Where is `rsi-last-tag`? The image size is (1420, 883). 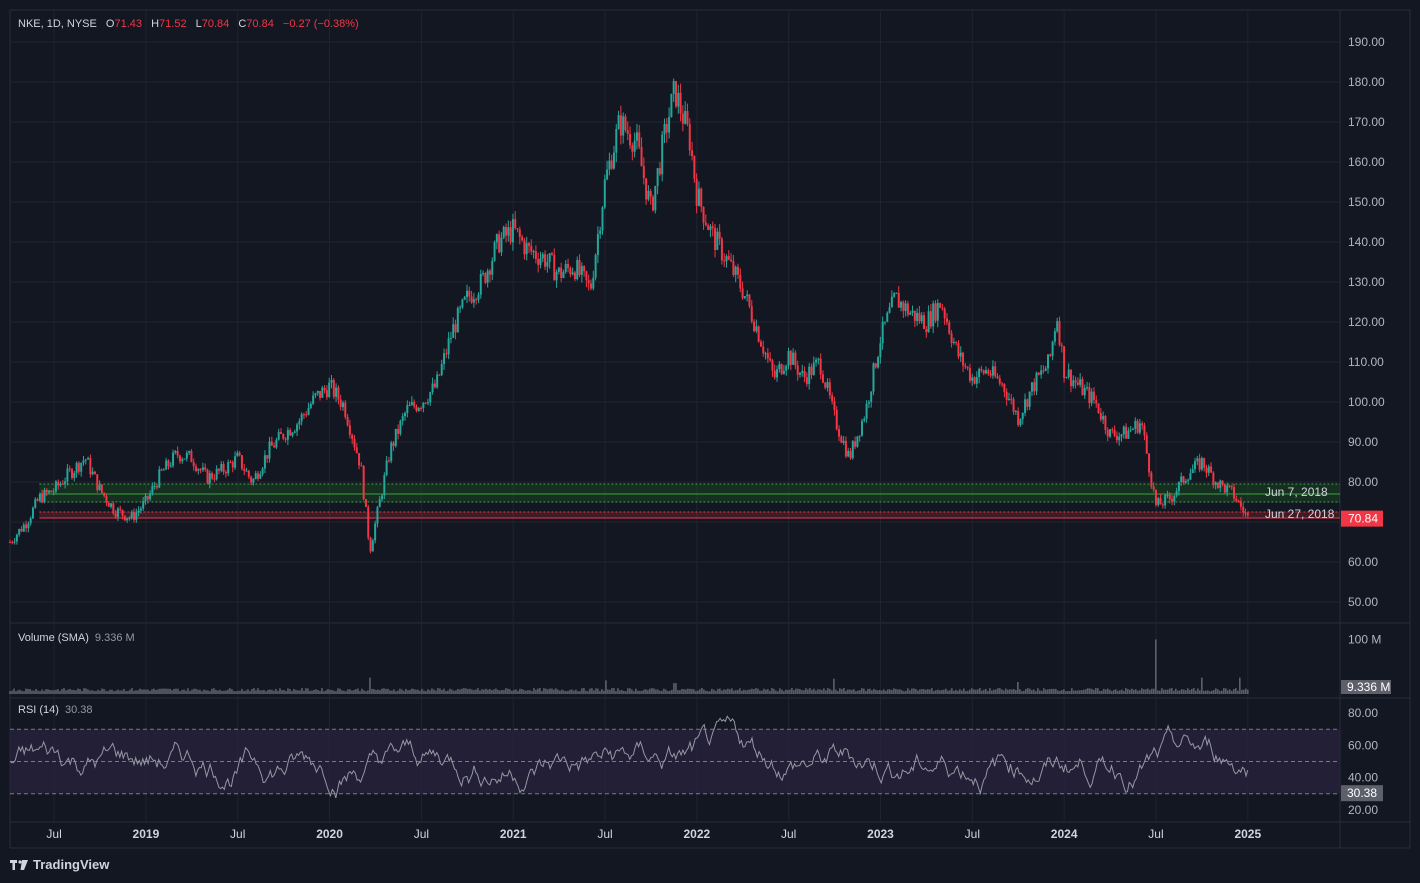
rsi-last-tag is located at coordinates (1362, 793).